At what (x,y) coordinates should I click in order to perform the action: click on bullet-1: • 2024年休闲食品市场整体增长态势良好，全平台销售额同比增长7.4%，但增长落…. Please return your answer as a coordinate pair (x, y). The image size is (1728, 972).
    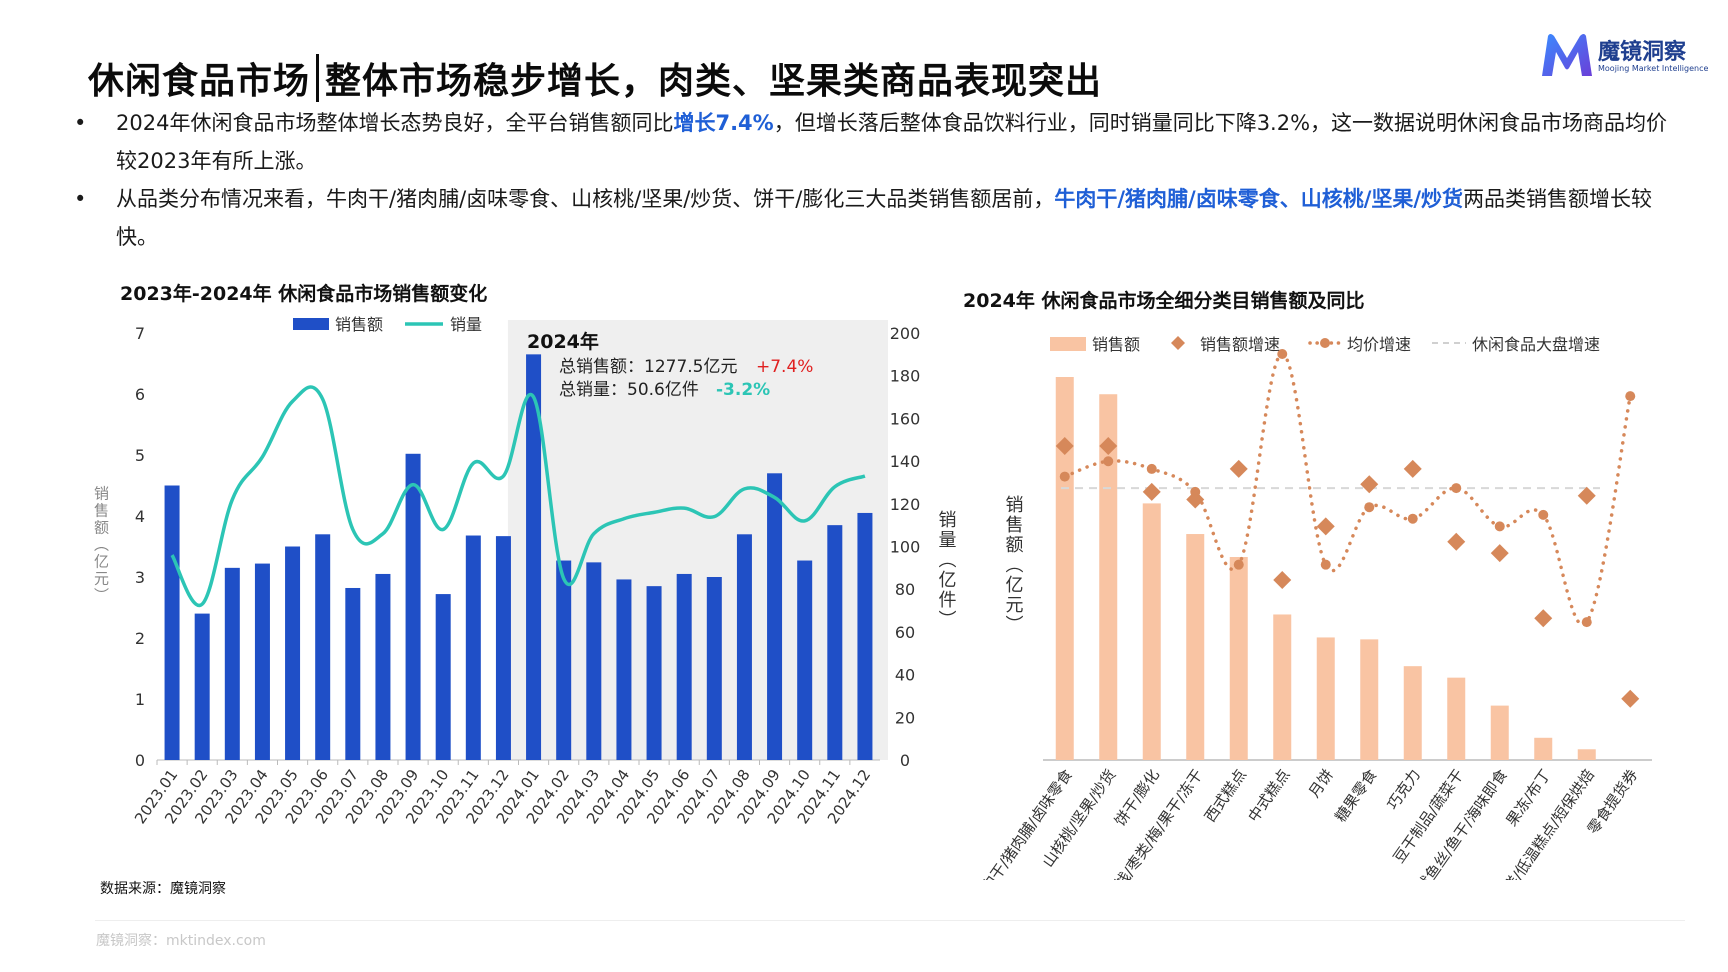
    Looking at the image, I should click on (872, 142).